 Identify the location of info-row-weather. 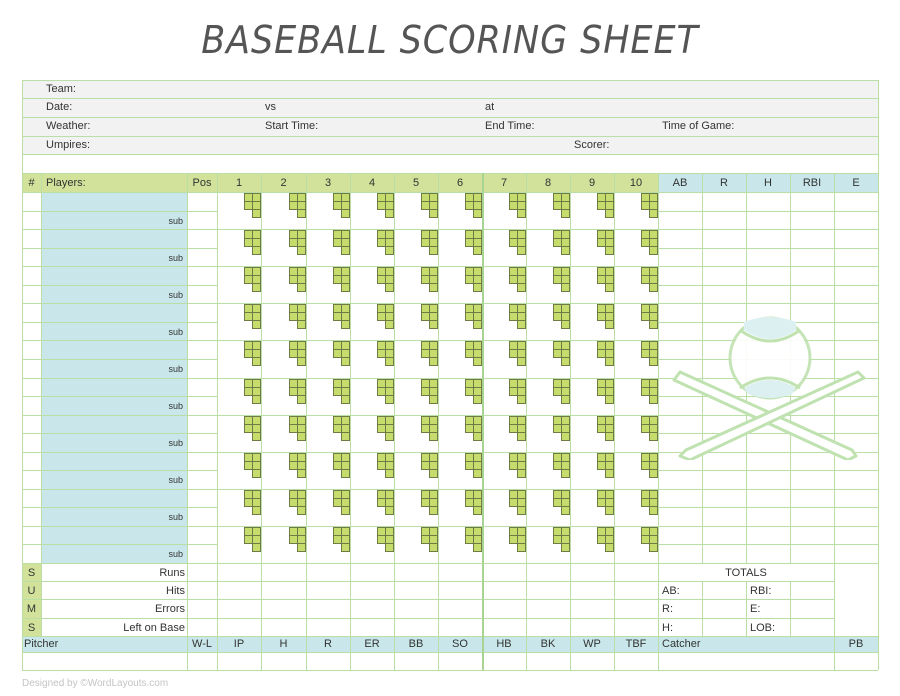
(450, 126).